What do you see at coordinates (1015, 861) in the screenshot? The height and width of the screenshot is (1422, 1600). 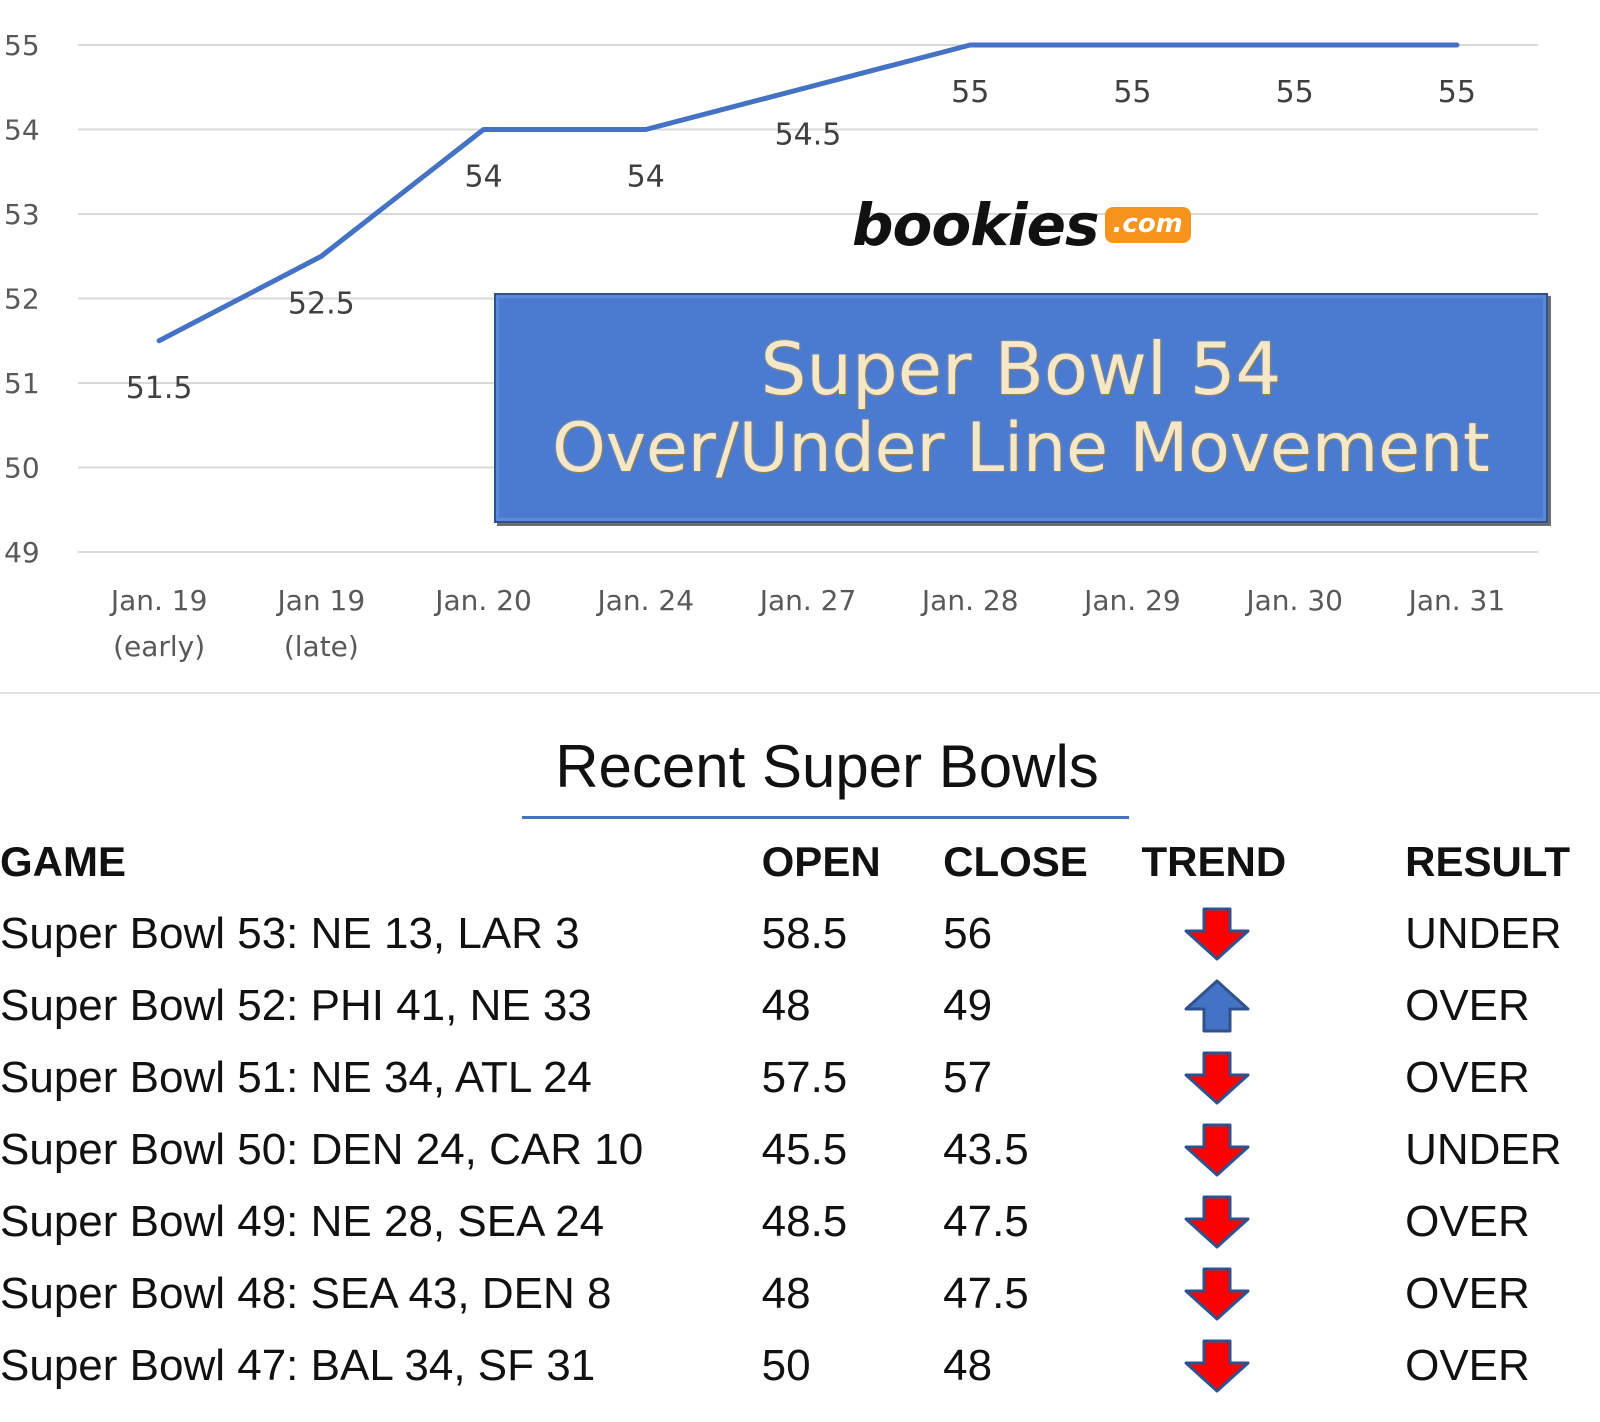 I see `header-close: CLOSE` at bounding box center [1015, 861].